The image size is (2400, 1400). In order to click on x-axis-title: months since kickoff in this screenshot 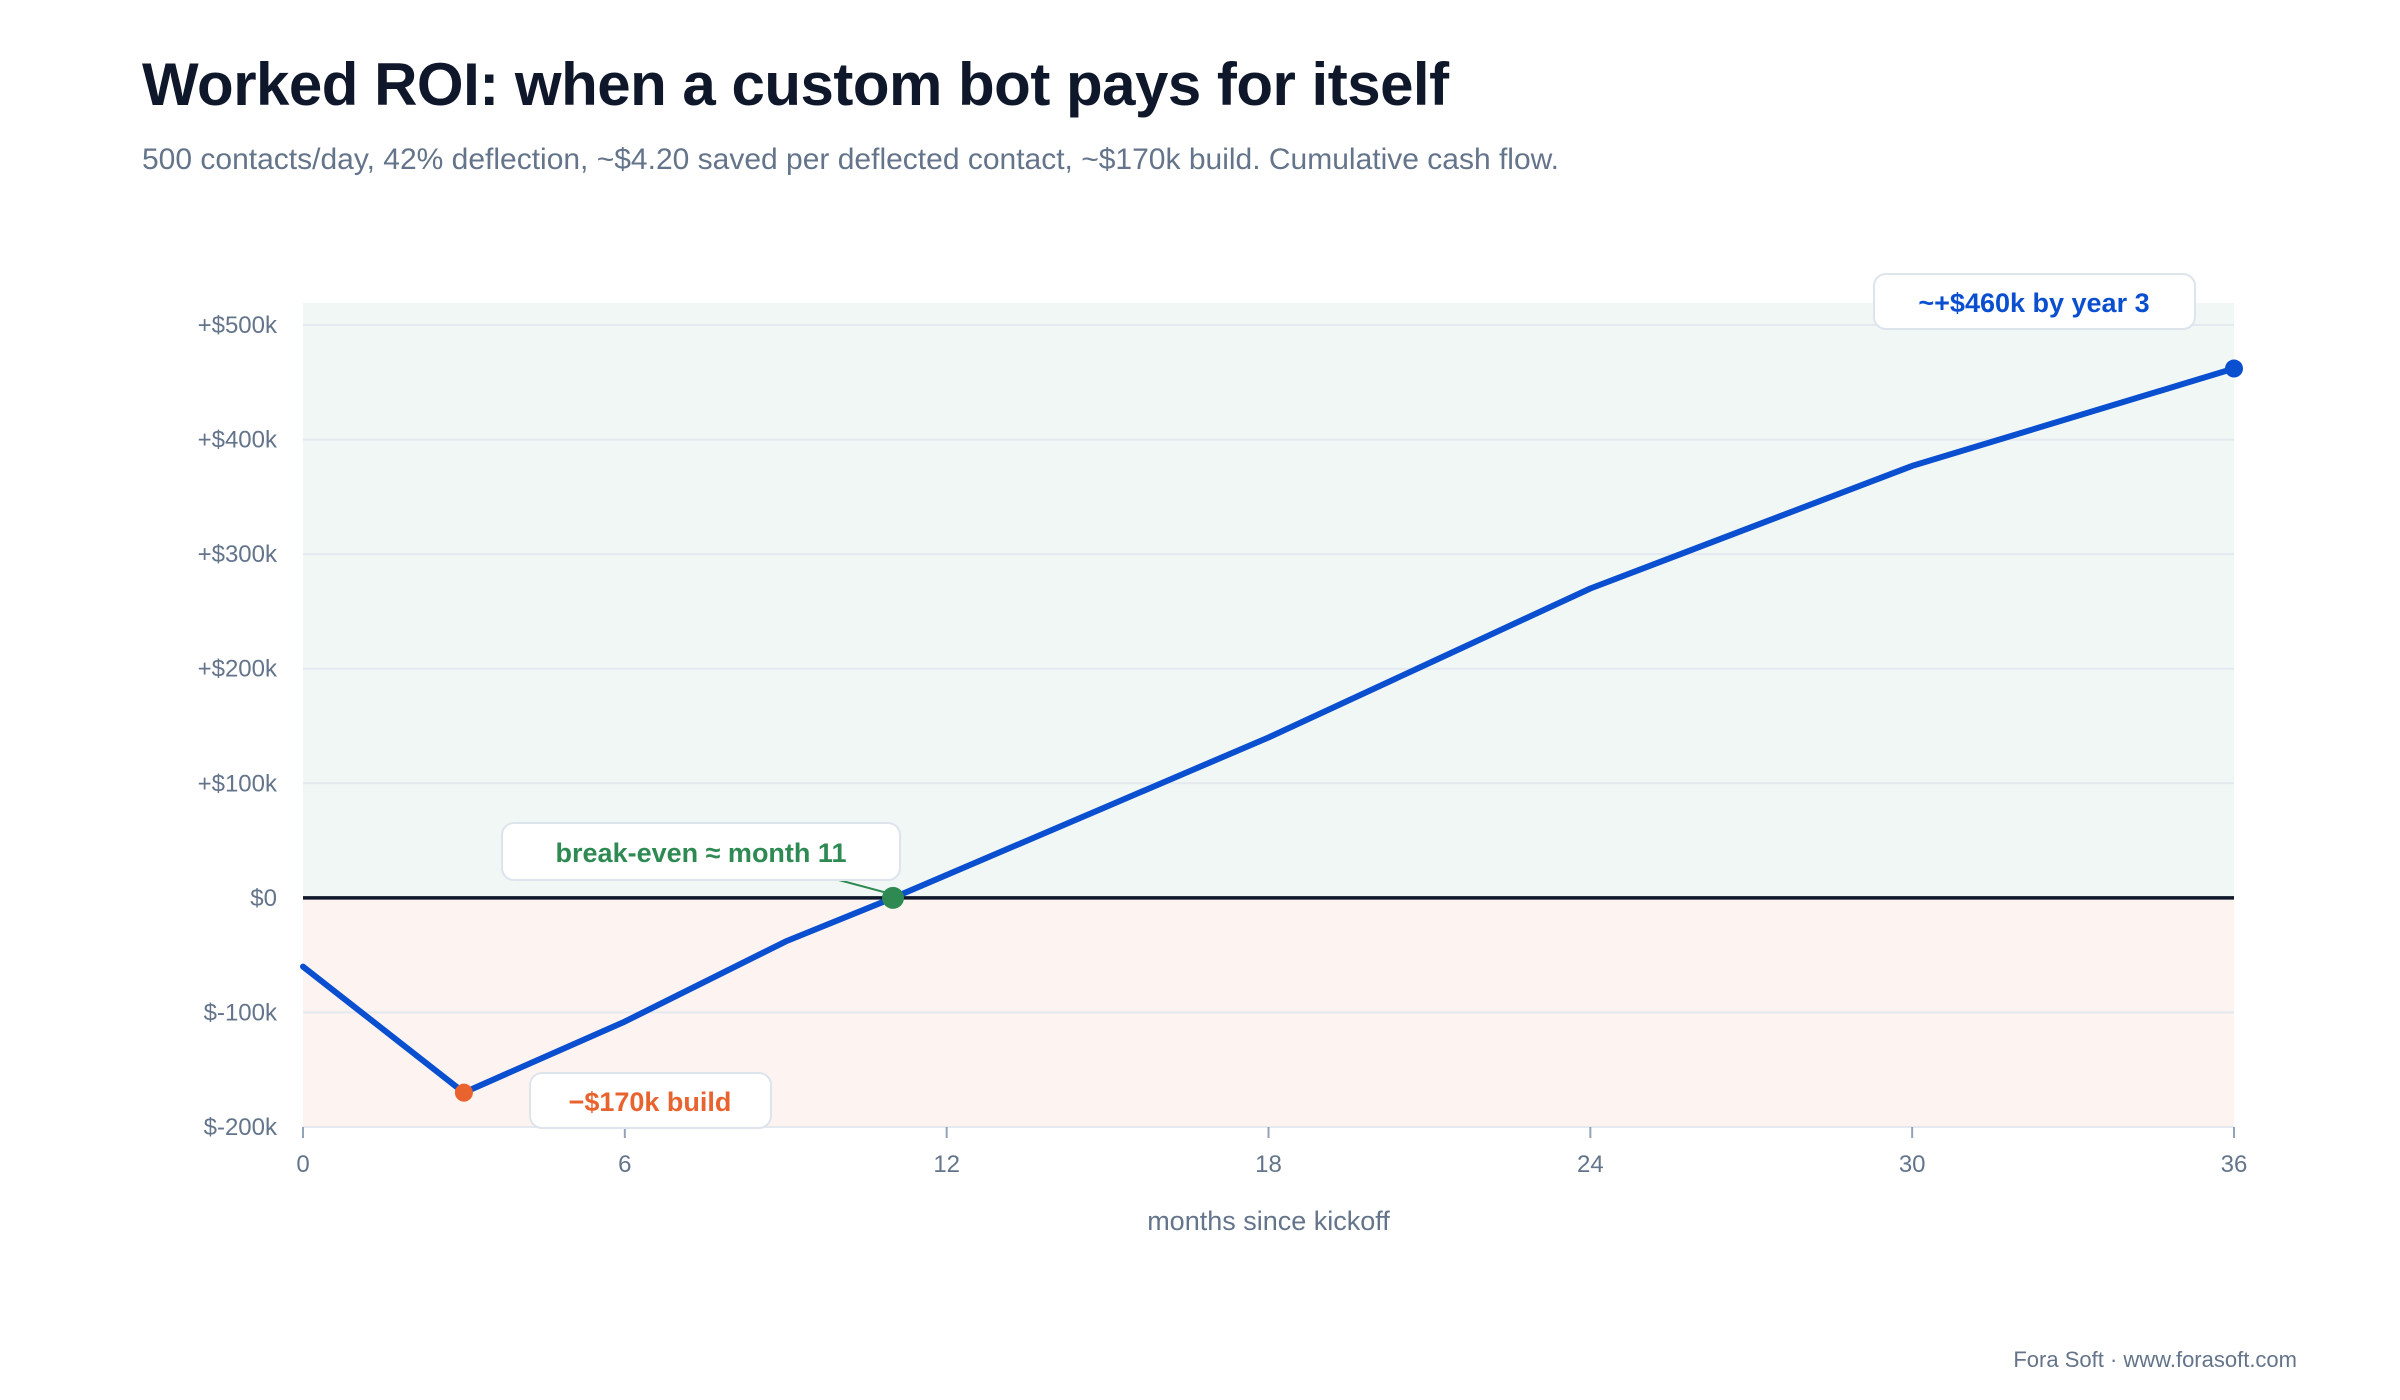, I will do `click(1268, 1221)`.